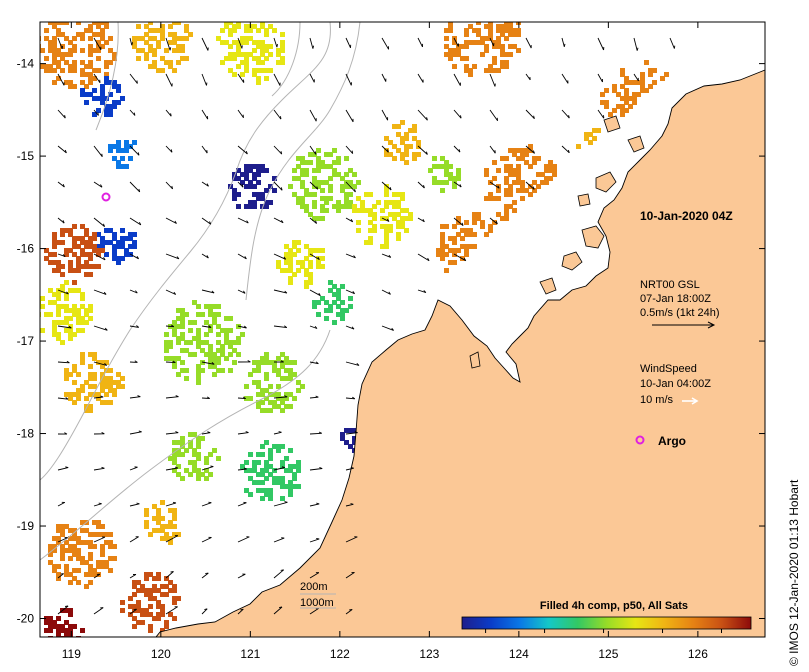 Image resolution: width=809 pixels, height=672 pixels. I want to click on lat-tick-label: -16, so click(26, 249).